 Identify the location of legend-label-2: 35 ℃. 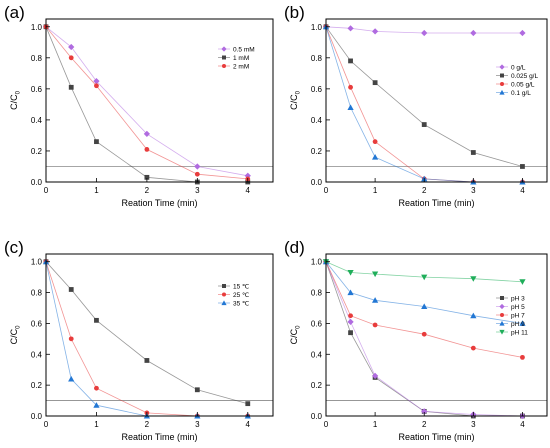
(241, 303).